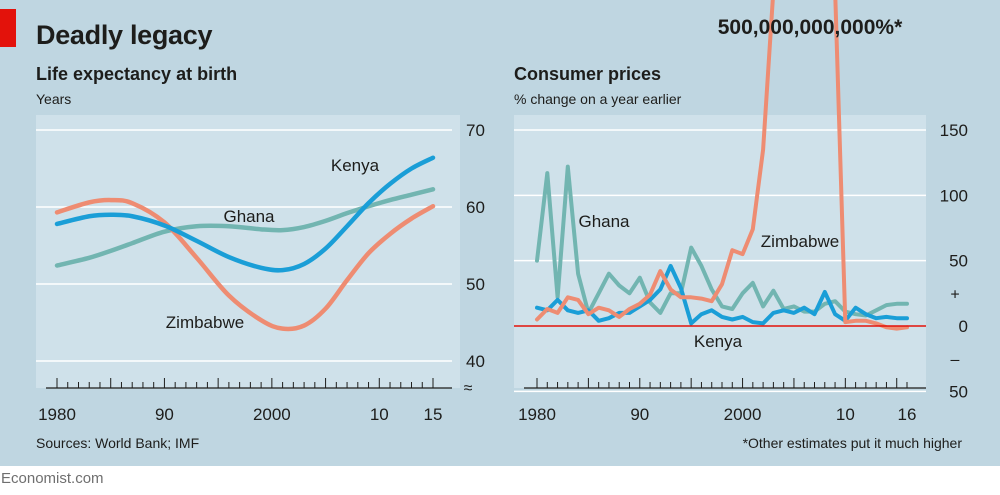  I want to click on life-x-tick-label: 1980, so click(57, 414).